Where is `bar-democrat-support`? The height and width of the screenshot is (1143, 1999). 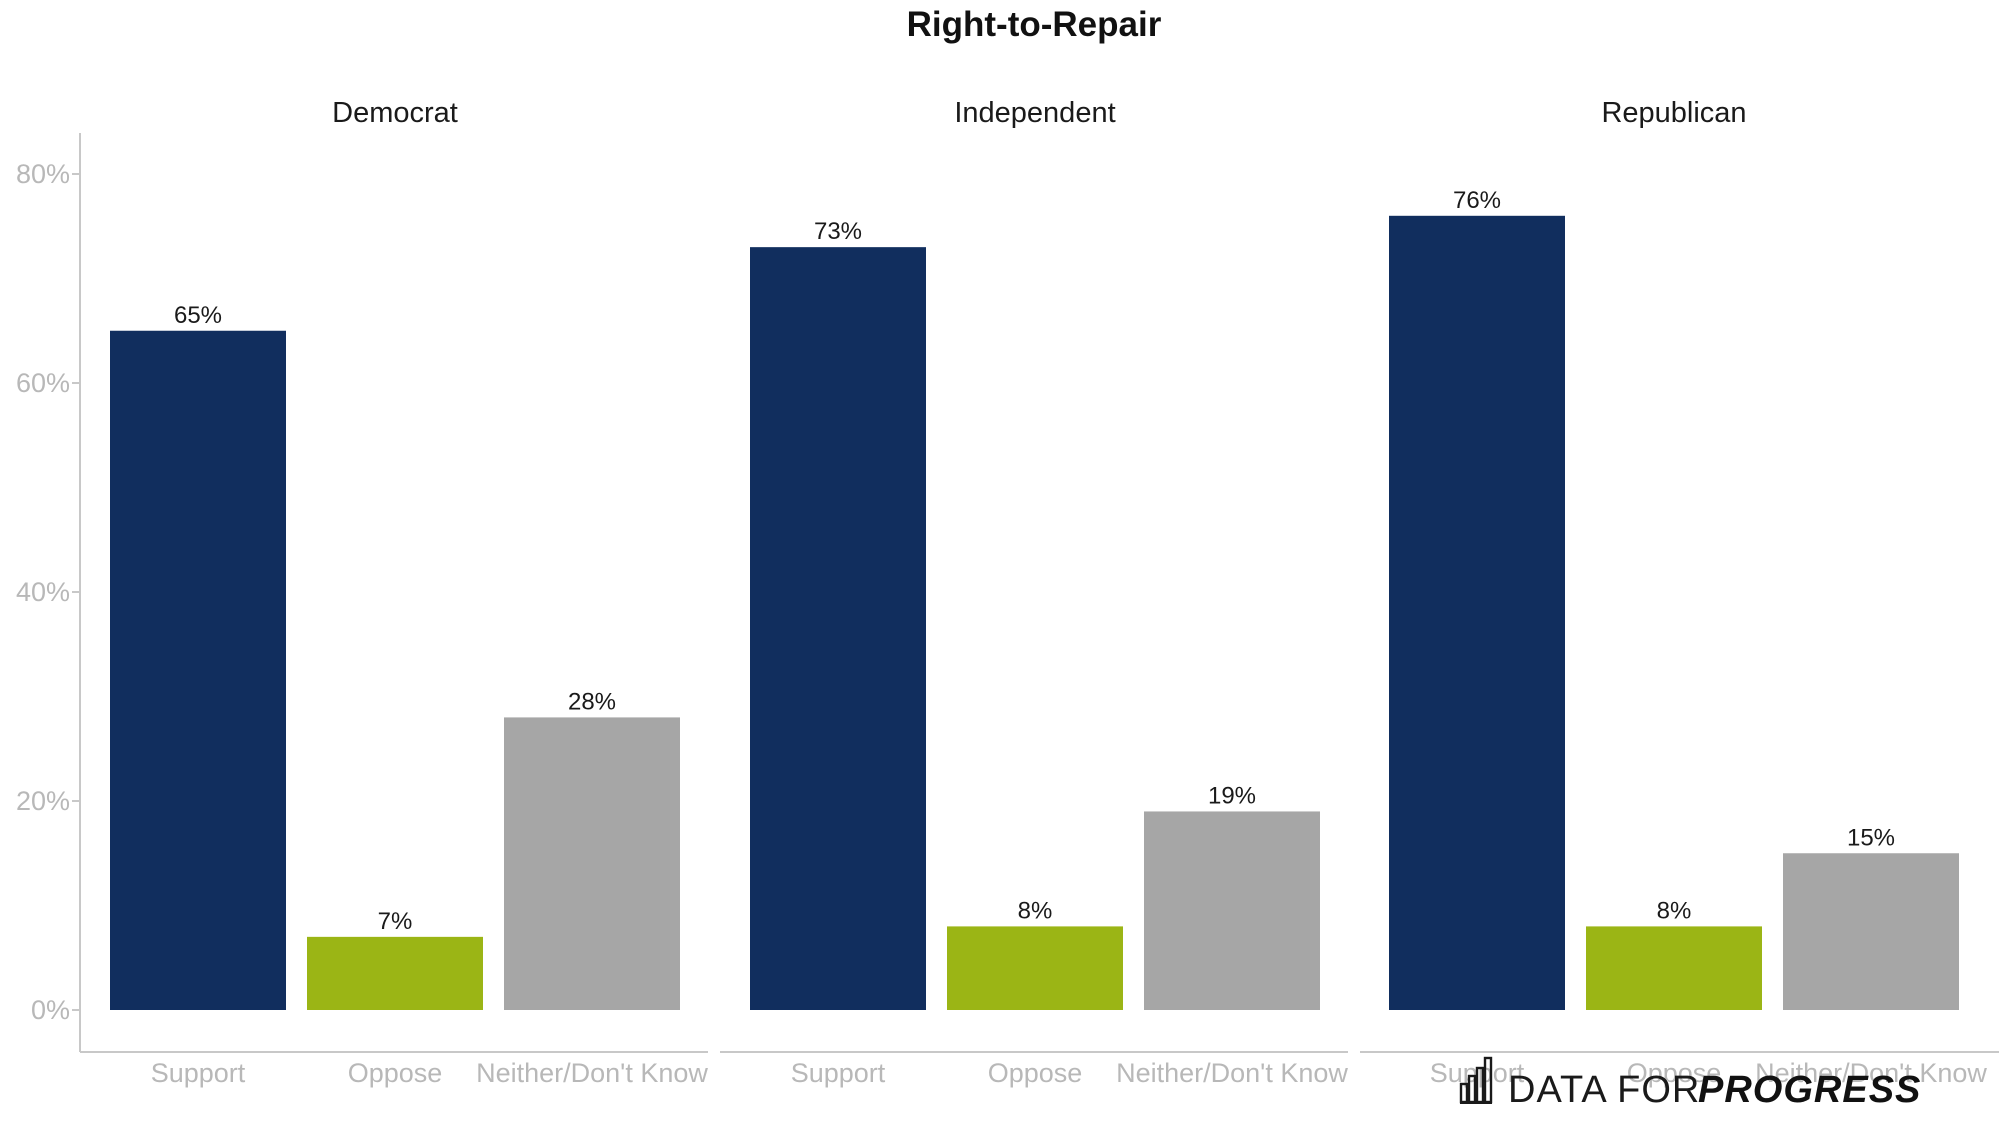 bar-democrat-support is located at coordinates (198, 670).